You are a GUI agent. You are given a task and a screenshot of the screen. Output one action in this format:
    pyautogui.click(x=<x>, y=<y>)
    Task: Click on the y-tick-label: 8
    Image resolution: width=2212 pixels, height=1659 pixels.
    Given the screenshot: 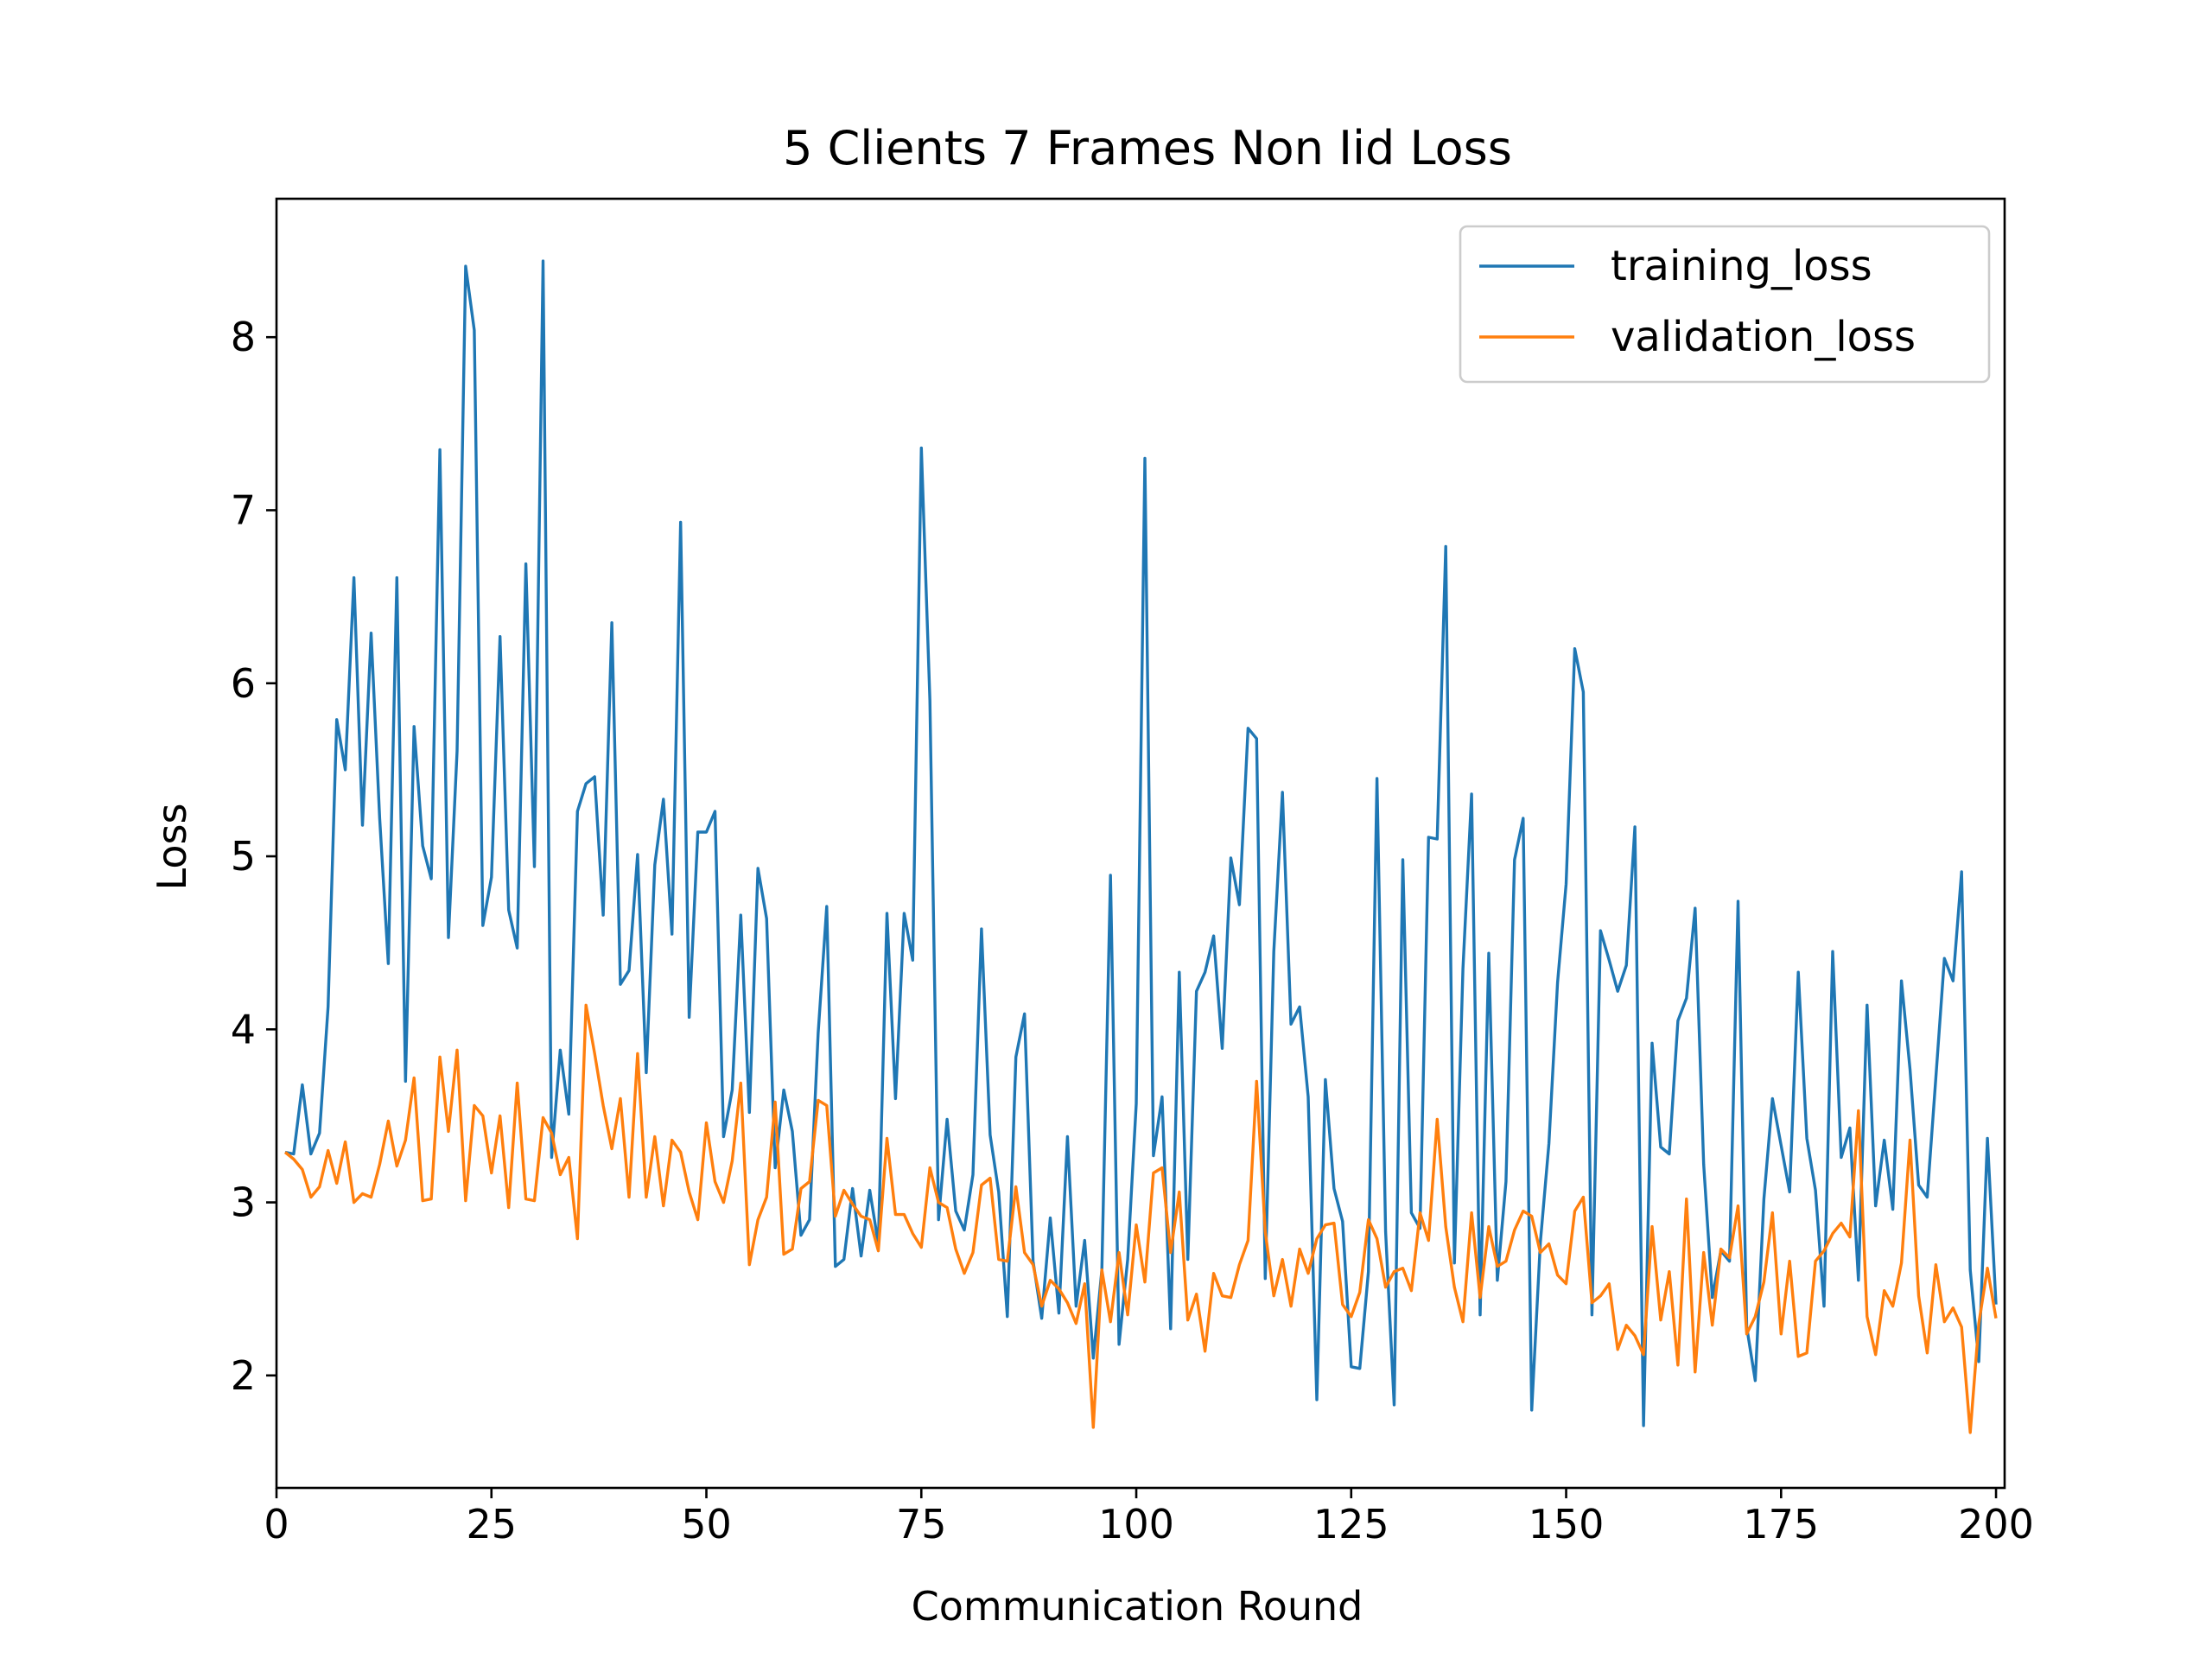 What is the action you would take?
    pyautogui.click(x=243, y=337)
    